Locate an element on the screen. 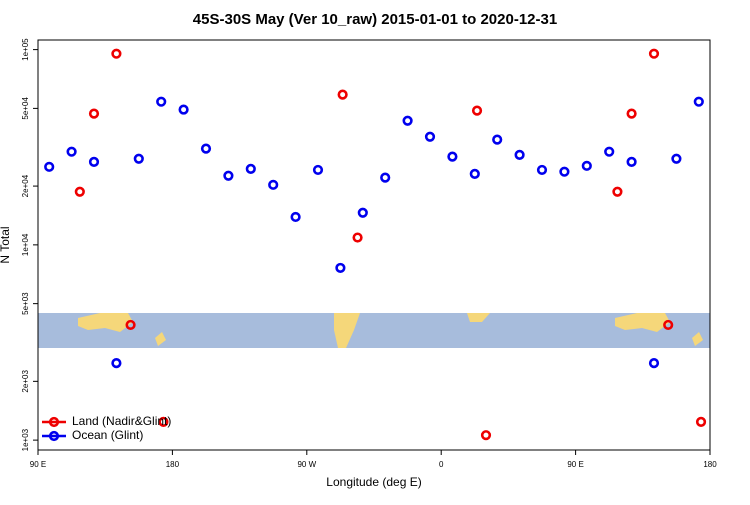 This screenshot has height=505, width=750. y-tick-label: 2e+03 is located at coordinates (25, 381).